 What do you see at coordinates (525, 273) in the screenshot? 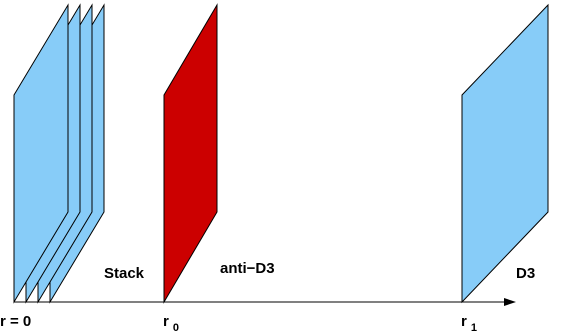
I see `d3-label: D3` at bounding box center [525, 273].